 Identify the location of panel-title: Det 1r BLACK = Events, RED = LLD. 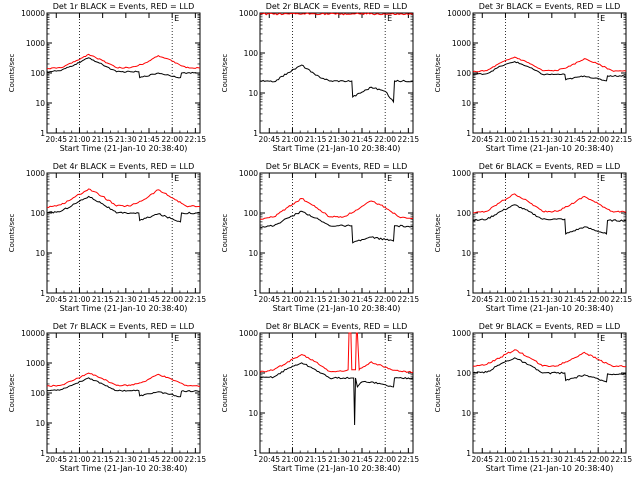
(124, 6).